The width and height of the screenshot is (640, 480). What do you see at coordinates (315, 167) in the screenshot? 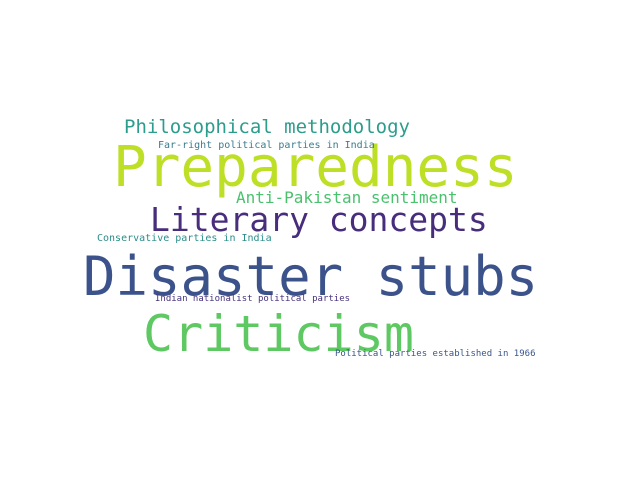
I see `word-preparedness: Preparedness` at bounding box center [315, 167].